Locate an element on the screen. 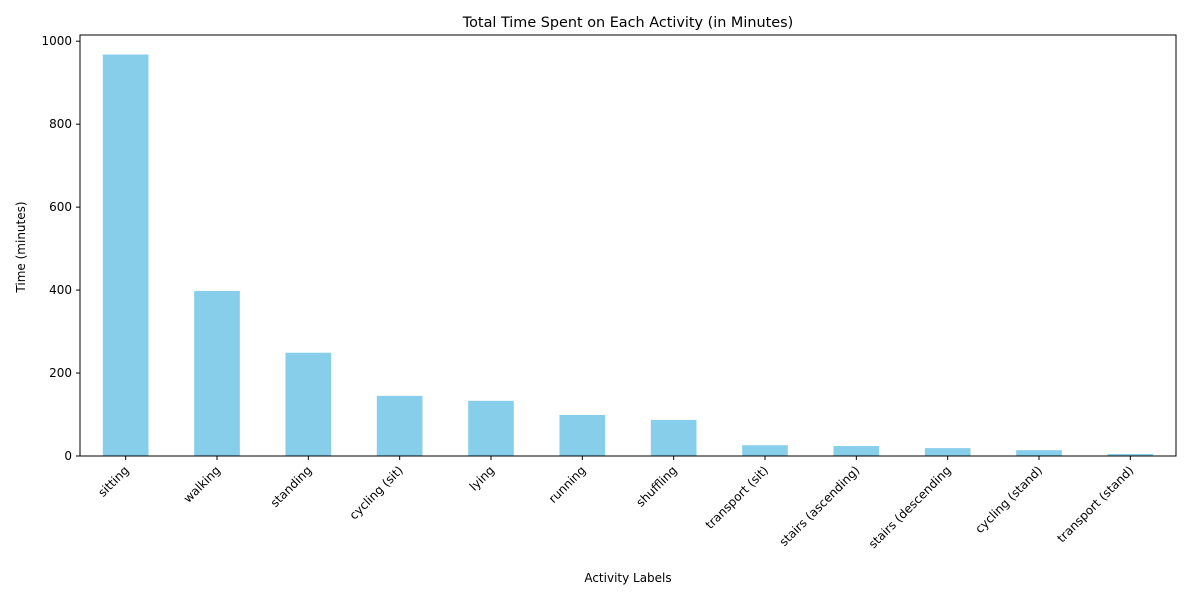 The height and width of the screenshot is (604, 1200). x-tick-label-11: cycling (stand) is located at coordinates (1008, 499).